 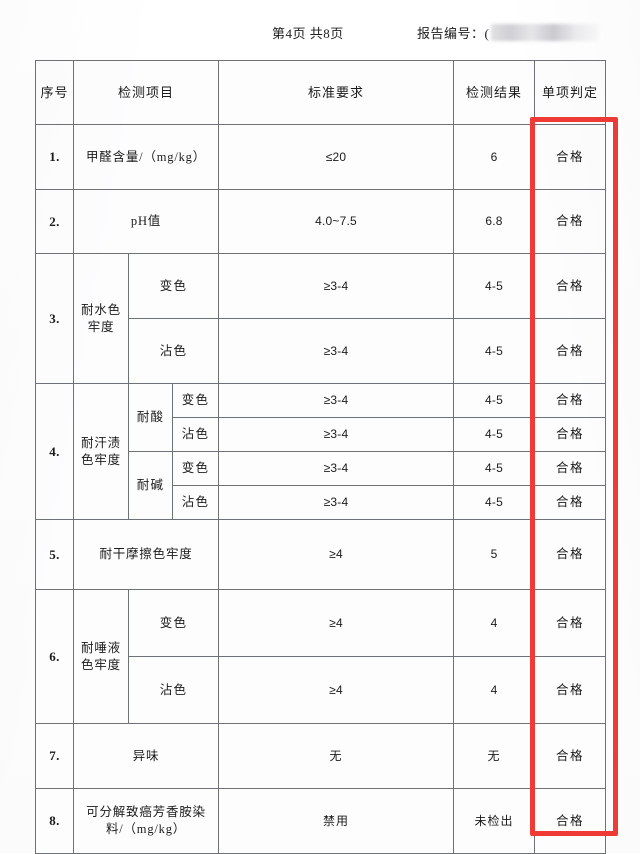 I want to click on table-row: 1. 甲醛含量/（mg/kg） ≤20 6 合格, so click(x=321, y=157).